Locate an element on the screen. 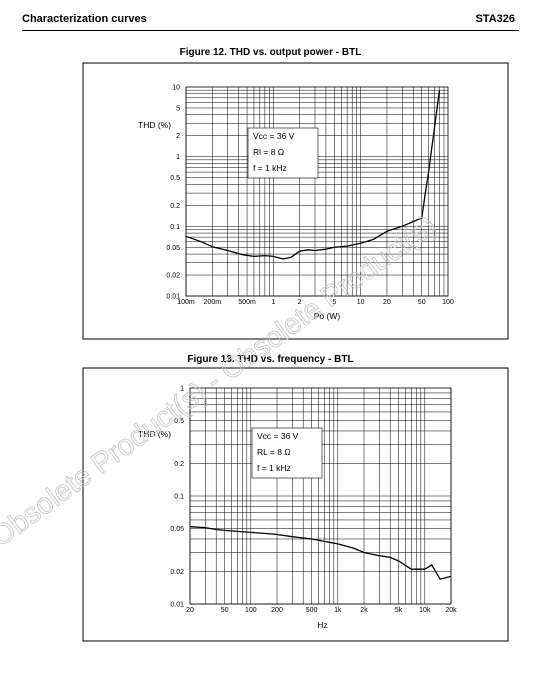 This screenshot has height=678, width=541. condition-label: RL = 8 Ω is located at coordinates (274, 452).